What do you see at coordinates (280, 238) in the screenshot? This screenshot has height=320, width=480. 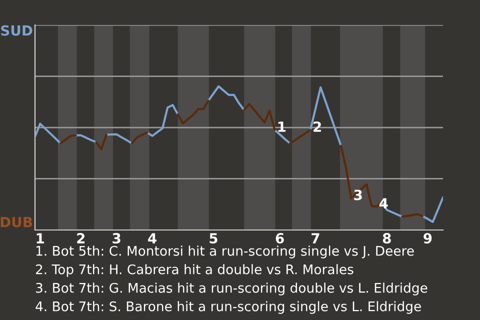 I see `x-tick-label: 6` at bounding box center [280, 238].